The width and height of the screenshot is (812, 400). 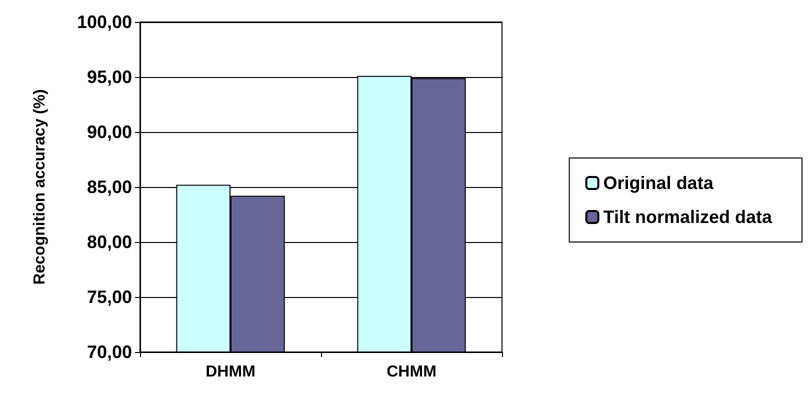 I want to click on y-tick-label: 75,00, so click(x=109, y=297).